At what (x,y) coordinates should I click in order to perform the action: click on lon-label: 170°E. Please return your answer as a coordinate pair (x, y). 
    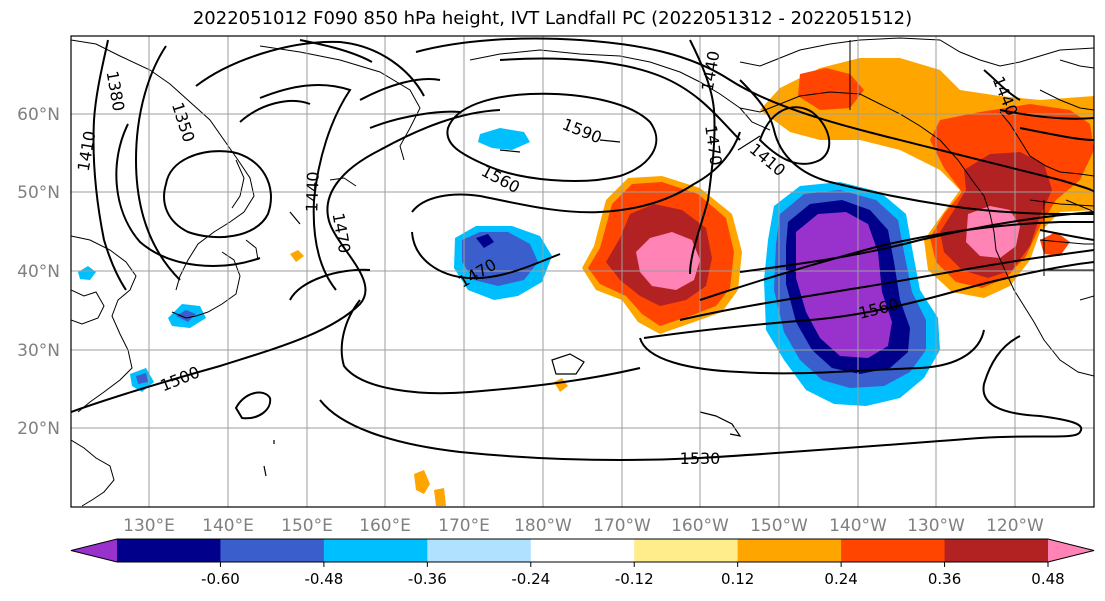
    Looking at the image, I should click on (464, 526).